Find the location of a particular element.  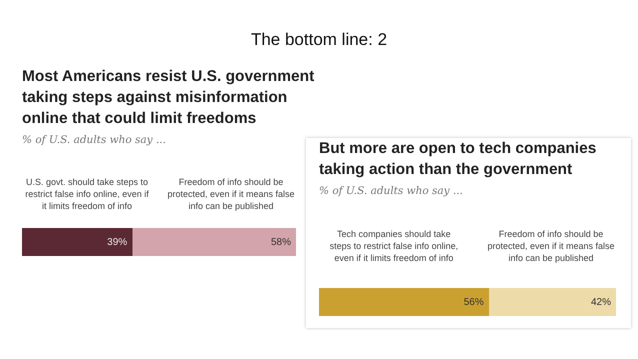

text: The bottom line: 2 is located at coordinates (319, 40).